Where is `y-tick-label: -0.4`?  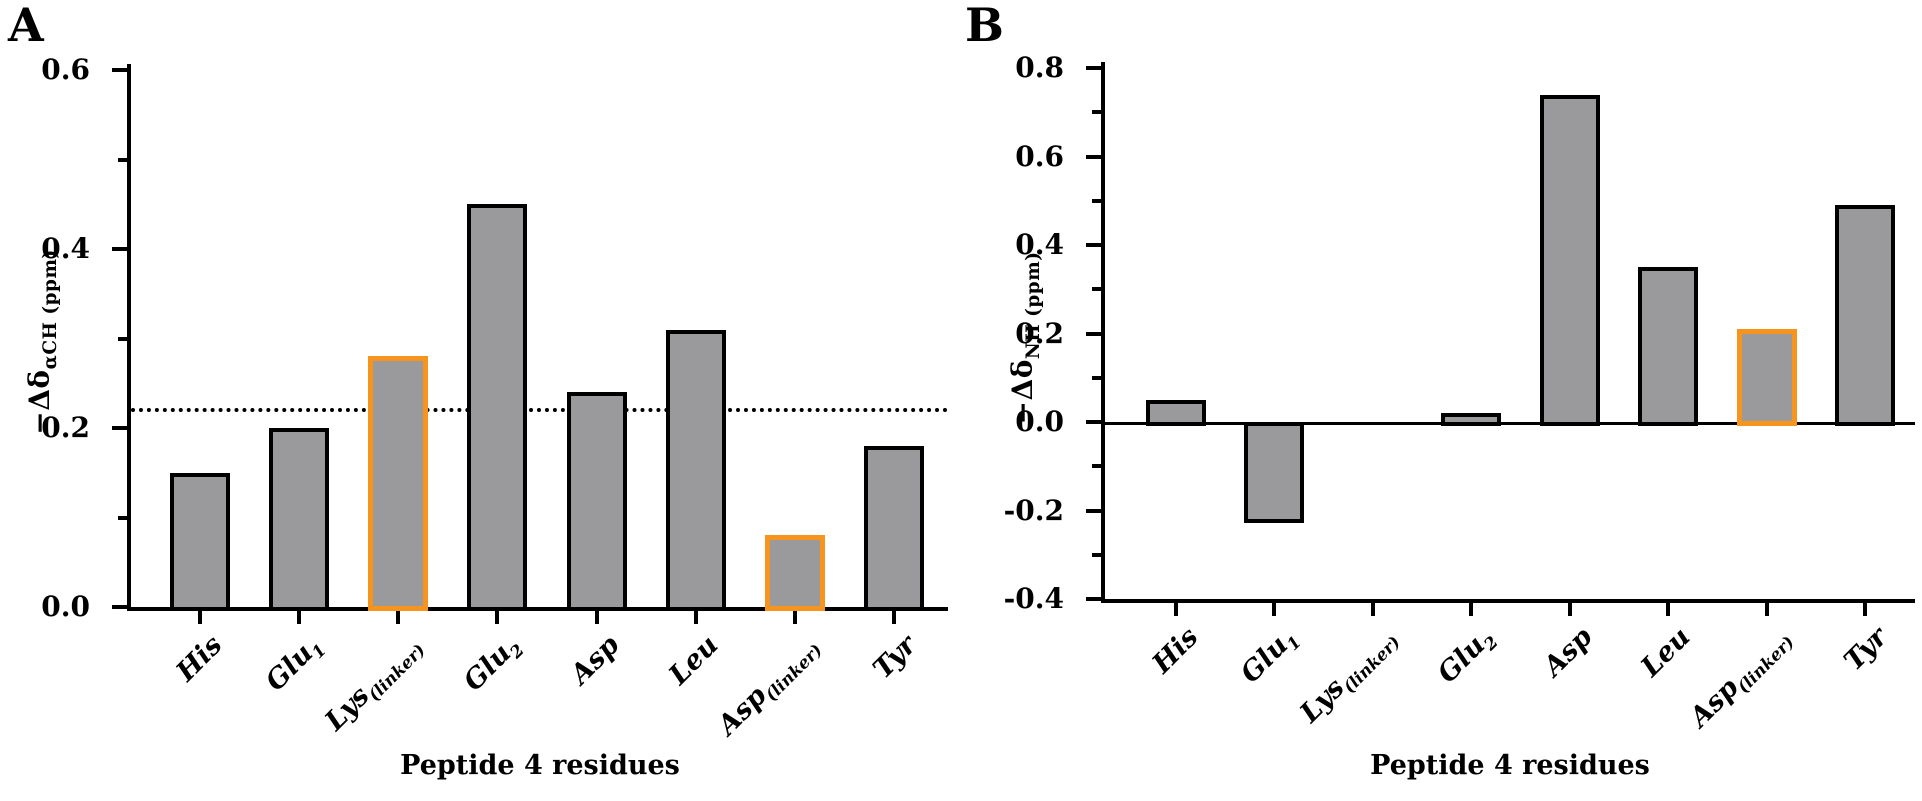
y-tick-label: -0.4 is located at coordinates (1033, 598).